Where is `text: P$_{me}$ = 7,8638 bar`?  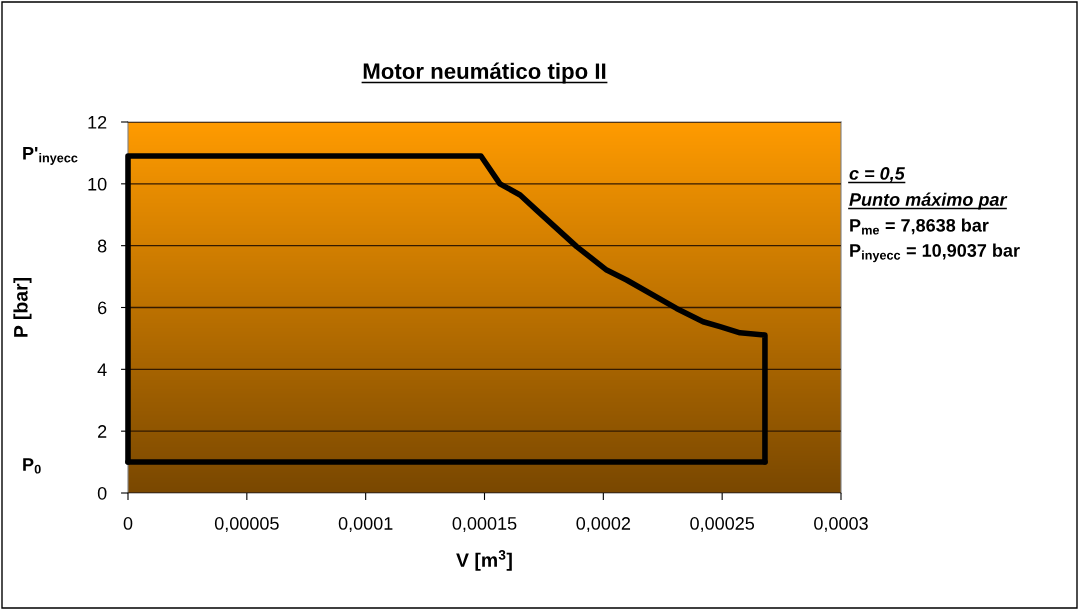
text: P$_{me}$ = 7,8638 bar is located at coordinates (919, 226).